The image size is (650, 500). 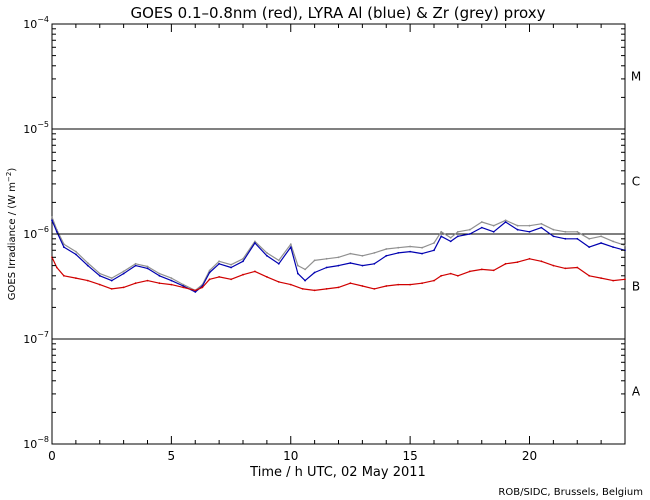 What do you see at coordinates (529, 456) in the screenshot?
I see `x-tick-label: 20` at bounding box center [529, 456].